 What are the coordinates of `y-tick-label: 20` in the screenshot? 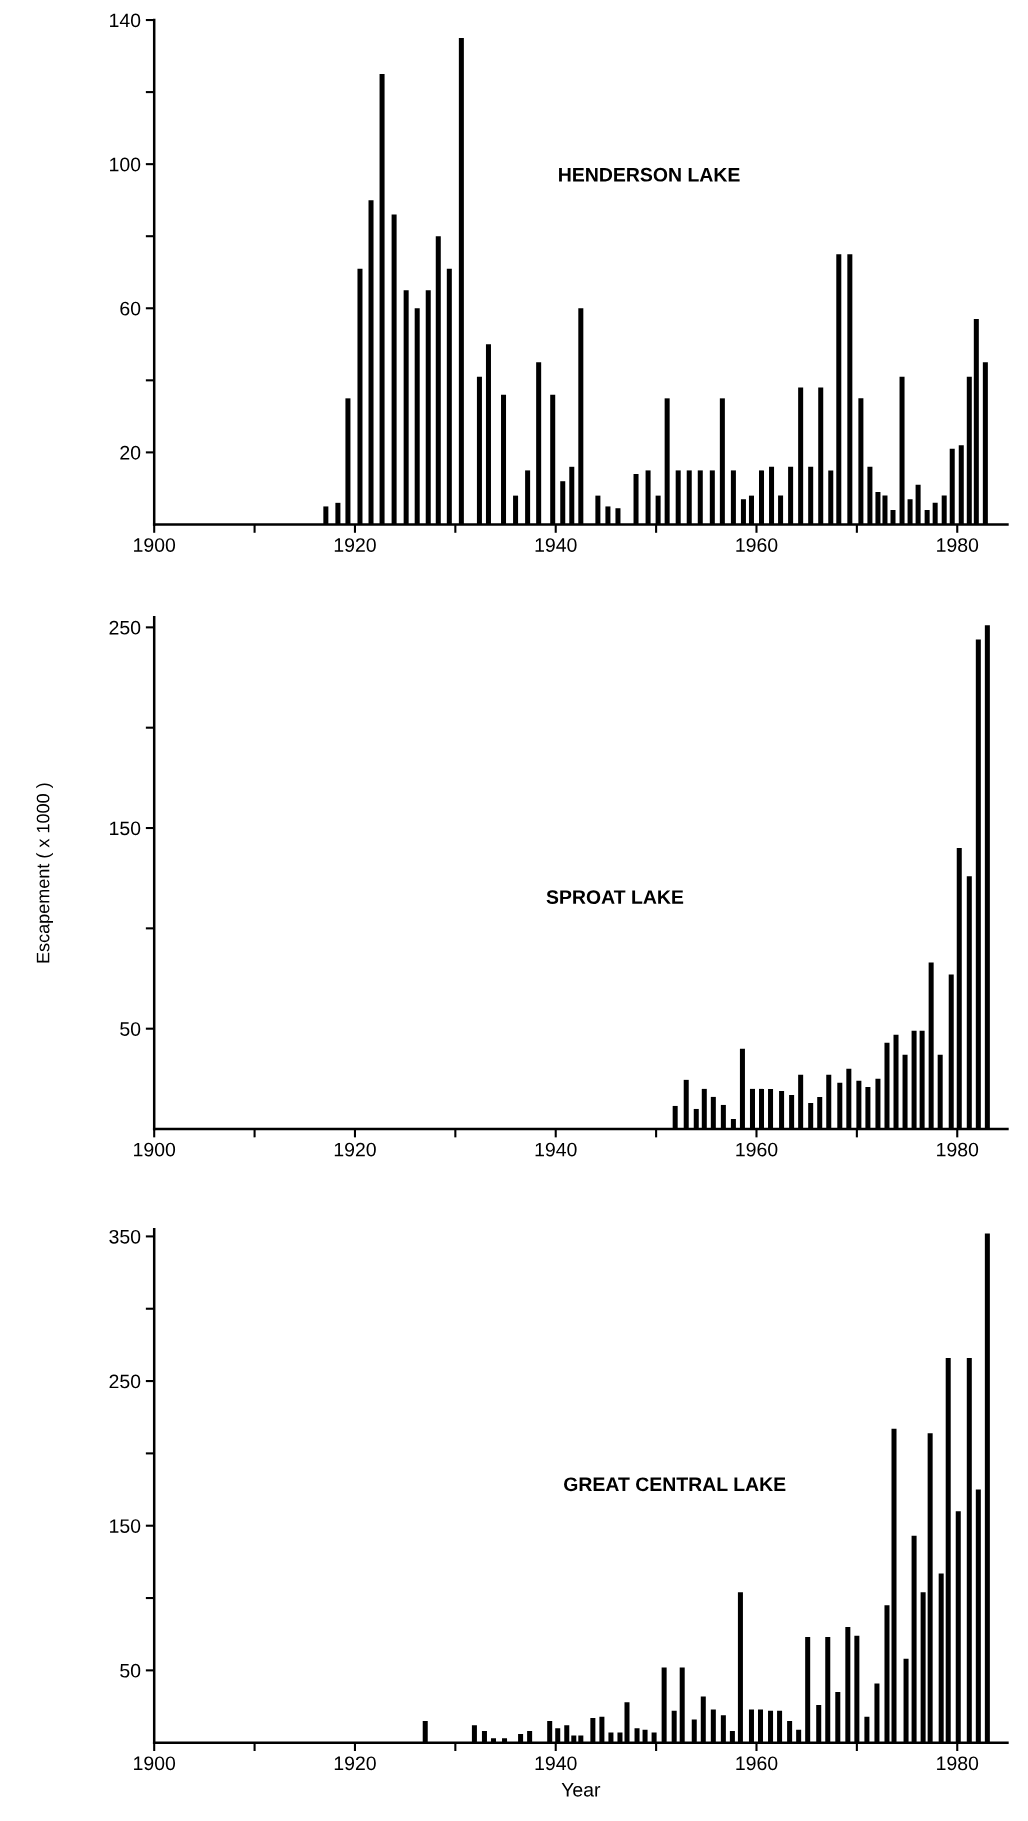 It's located at (130, 452).